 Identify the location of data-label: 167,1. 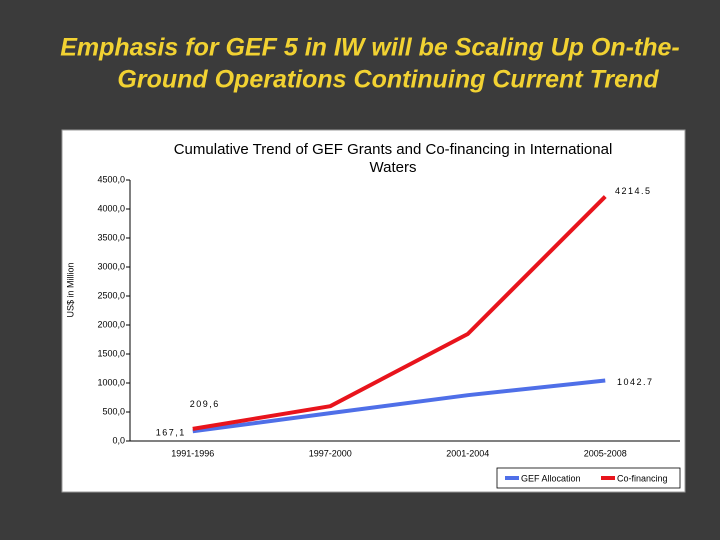
(171, 433).